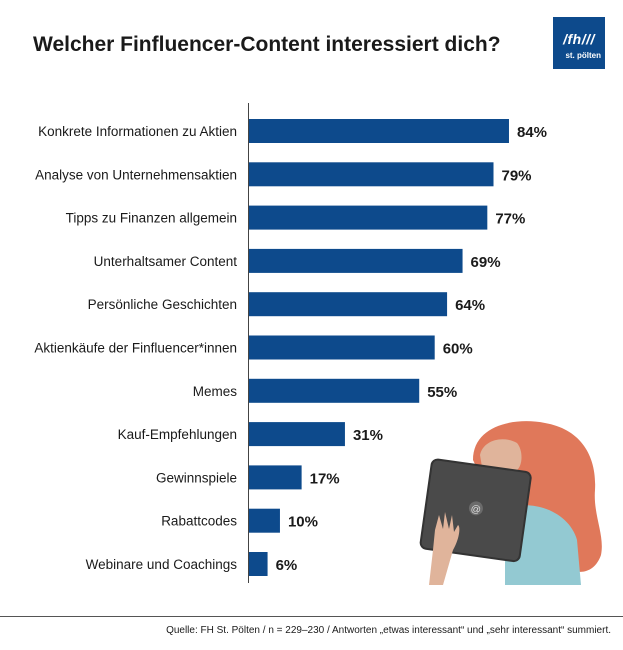 The height and width of the screenshot is (650, 623). I want to click on category-label: Gewinnspiele, so click(196, 477).